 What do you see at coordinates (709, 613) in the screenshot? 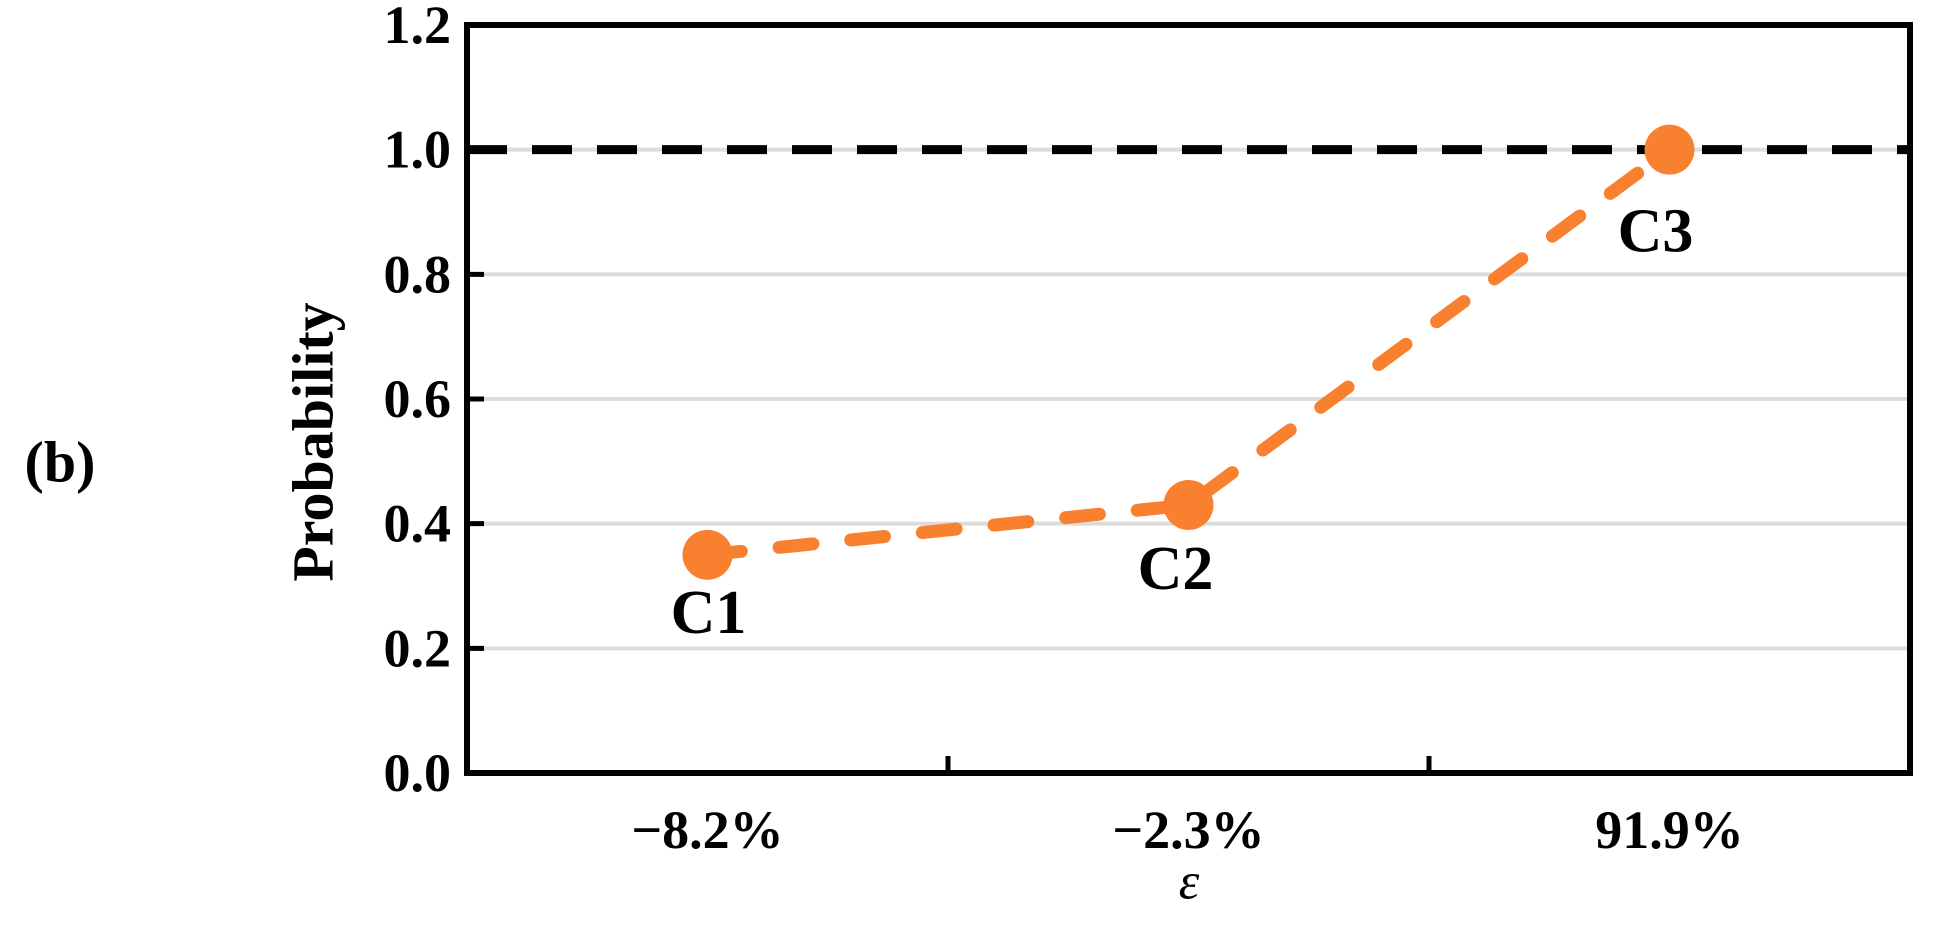
I see `point-label-c1: C1` at bounding box center [709, 613].